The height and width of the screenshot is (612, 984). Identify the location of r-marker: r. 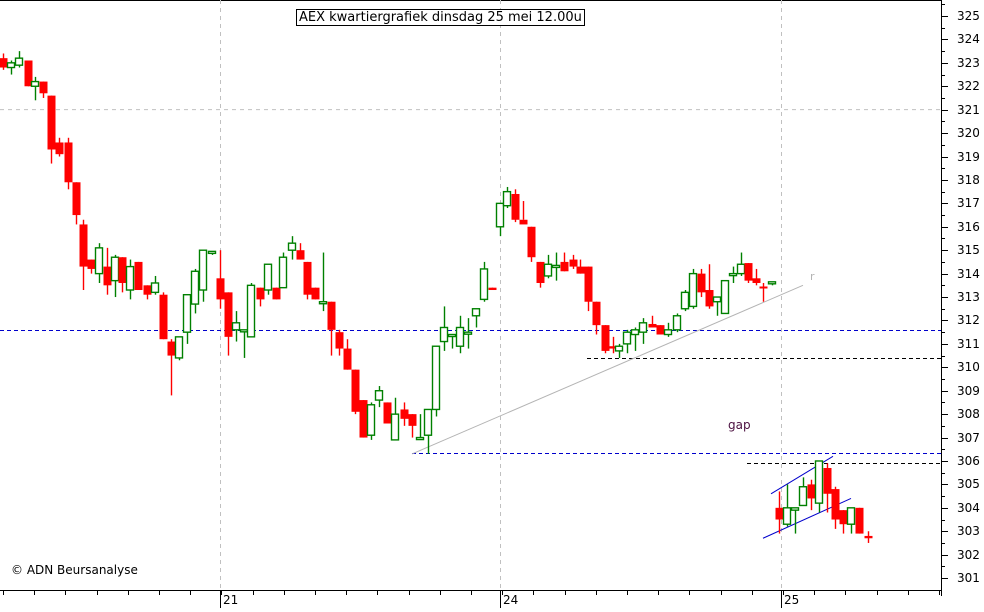
(812, 276).